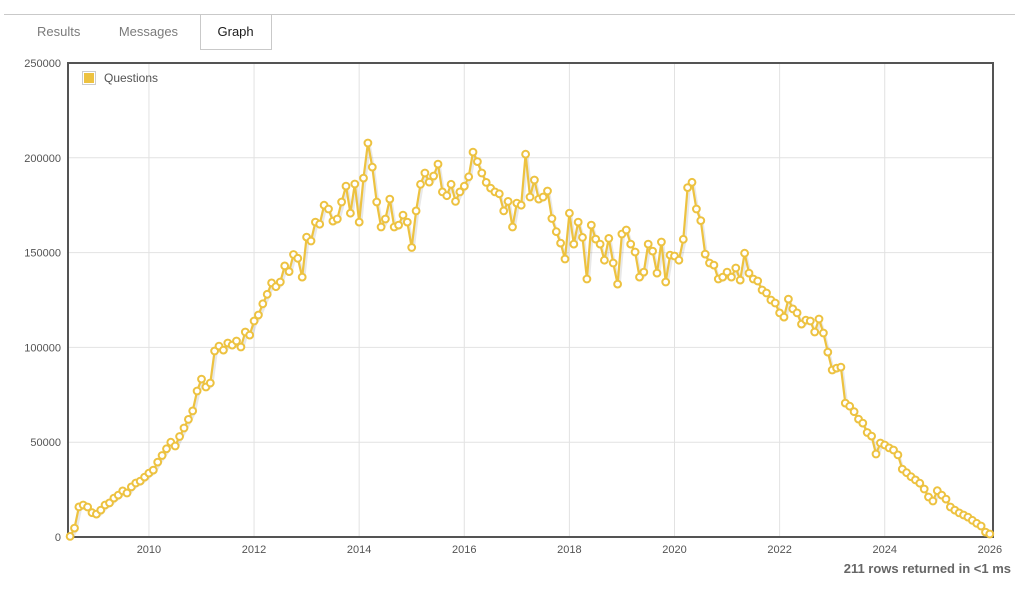  What do you see at coordinates (674, 550) in the screenshot?
I see `x-tick-label: 2020` at bounding box center [674, 550].